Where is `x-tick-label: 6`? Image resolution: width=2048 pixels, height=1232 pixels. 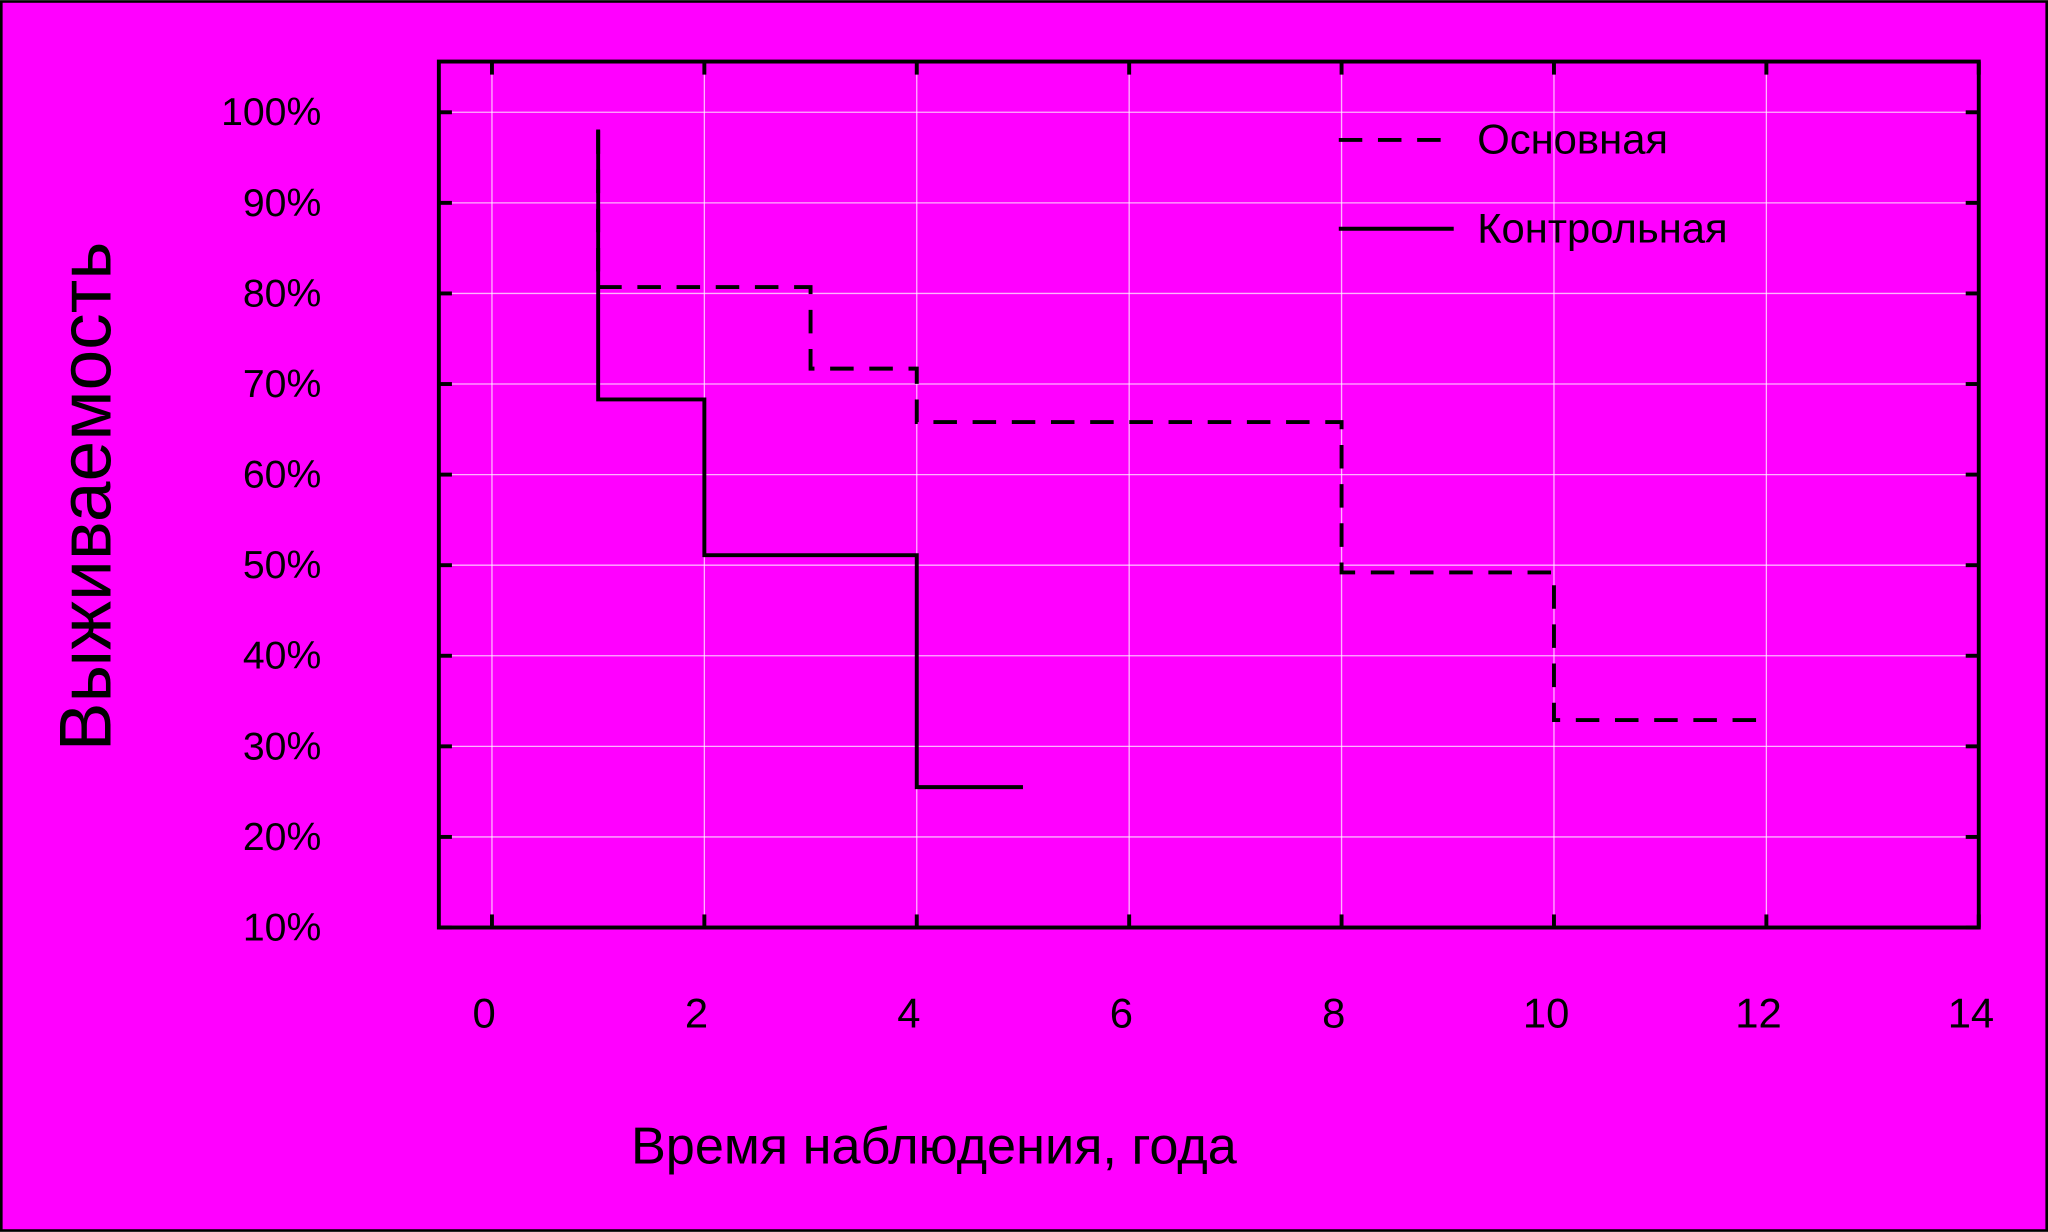
x-tick-label: 6 is located at coordinates (1121, 1012).